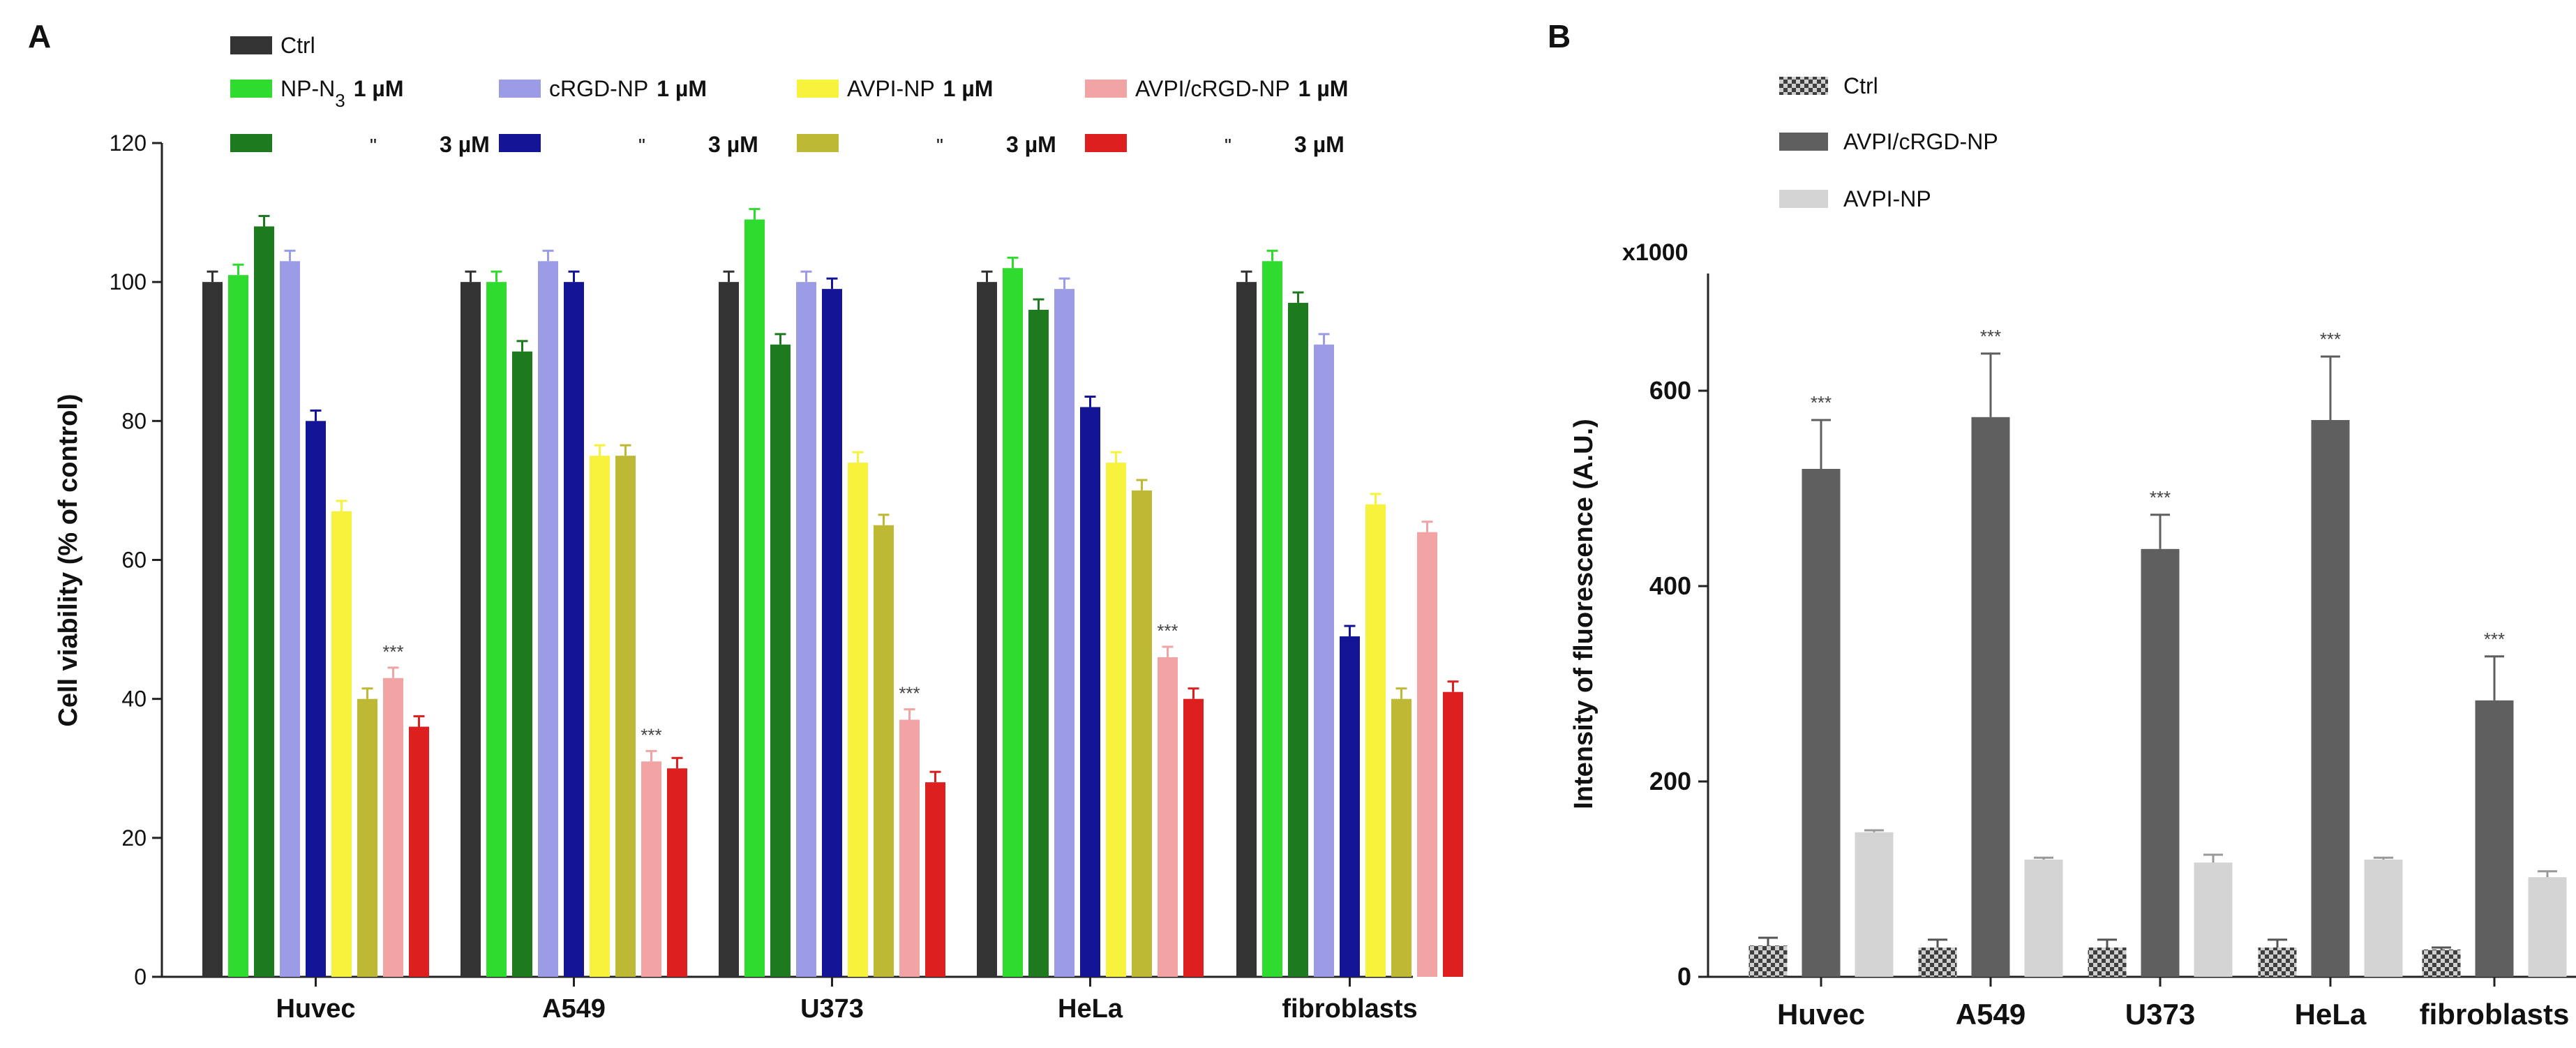 This screenshot has height=1048, width=2576. I want to click on panel-a-category-label: fibroblasts, so click(1349, 1009).